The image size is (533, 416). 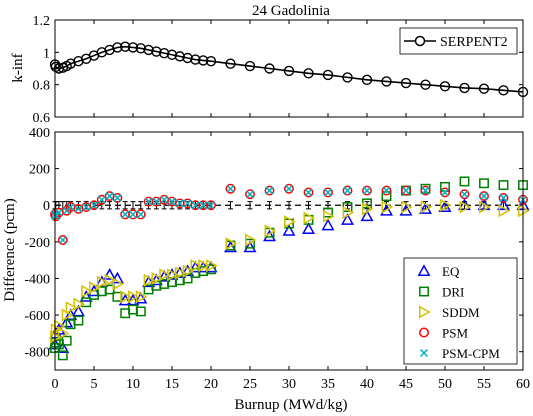 What do you see at coordinates (42, 86) in the screenshot?
I see `top-ytick-label: 0.8` at bounding box center [42, 86].